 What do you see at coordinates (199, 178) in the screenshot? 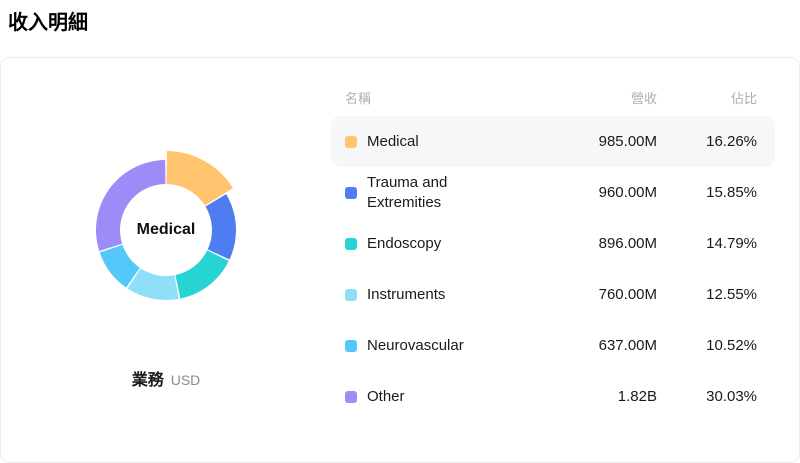
I see `donut-segment-medical` at bounding box center [199, 178].